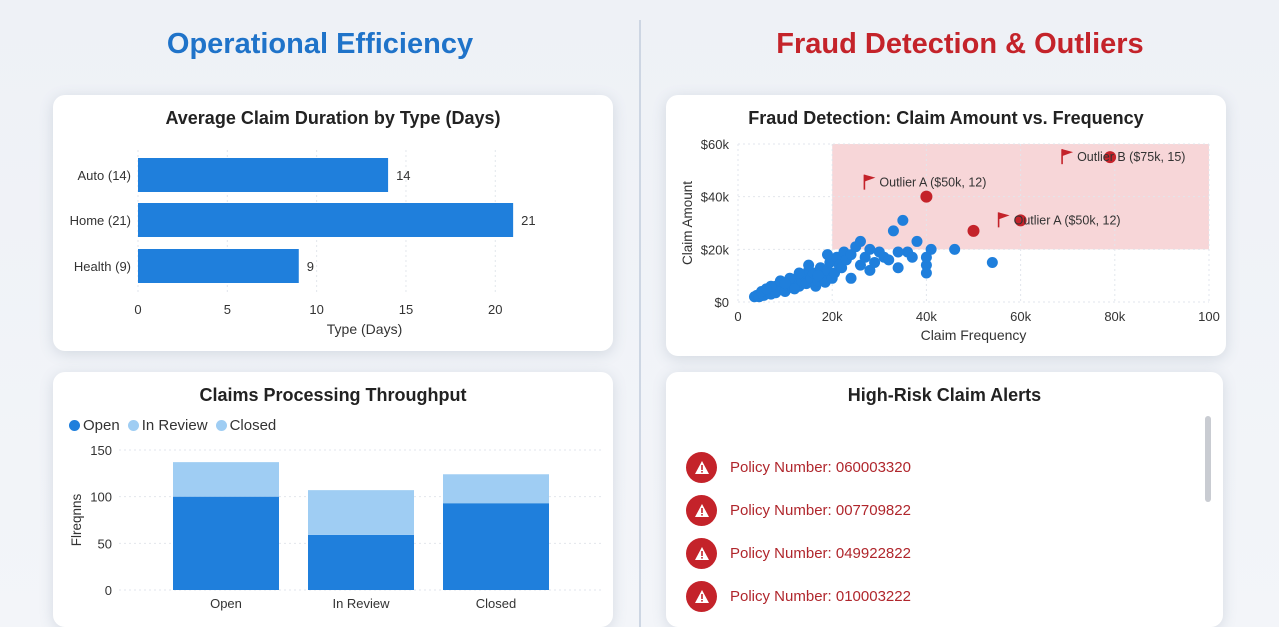  What do you see at coordinates (974, 335) in the screenshot?
I see `x-axis-label: Claim Frequency` at bounding box center [974, 335].